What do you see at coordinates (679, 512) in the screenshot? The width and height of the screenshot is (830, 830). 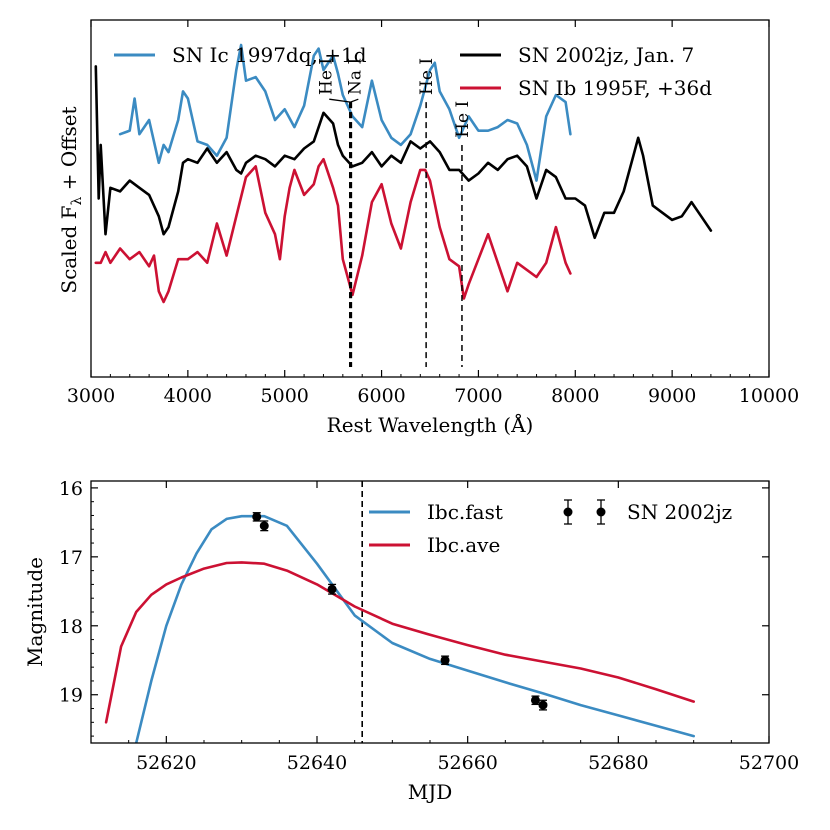 I see `legend-label-points: SN 2002jz` at bounding box center [679, 512].